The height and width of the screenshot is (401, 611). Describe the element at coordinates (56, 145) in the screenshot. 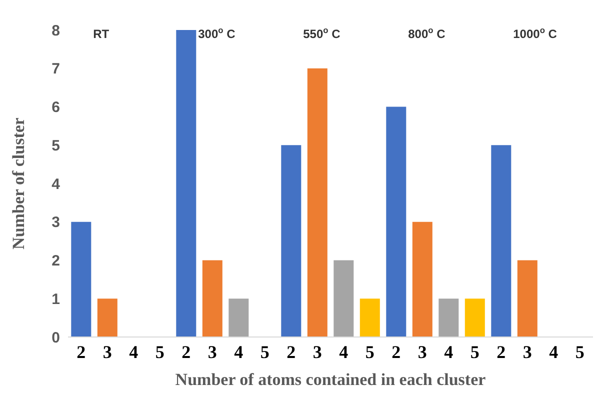

I see `y-tick-label: 5` at that location.